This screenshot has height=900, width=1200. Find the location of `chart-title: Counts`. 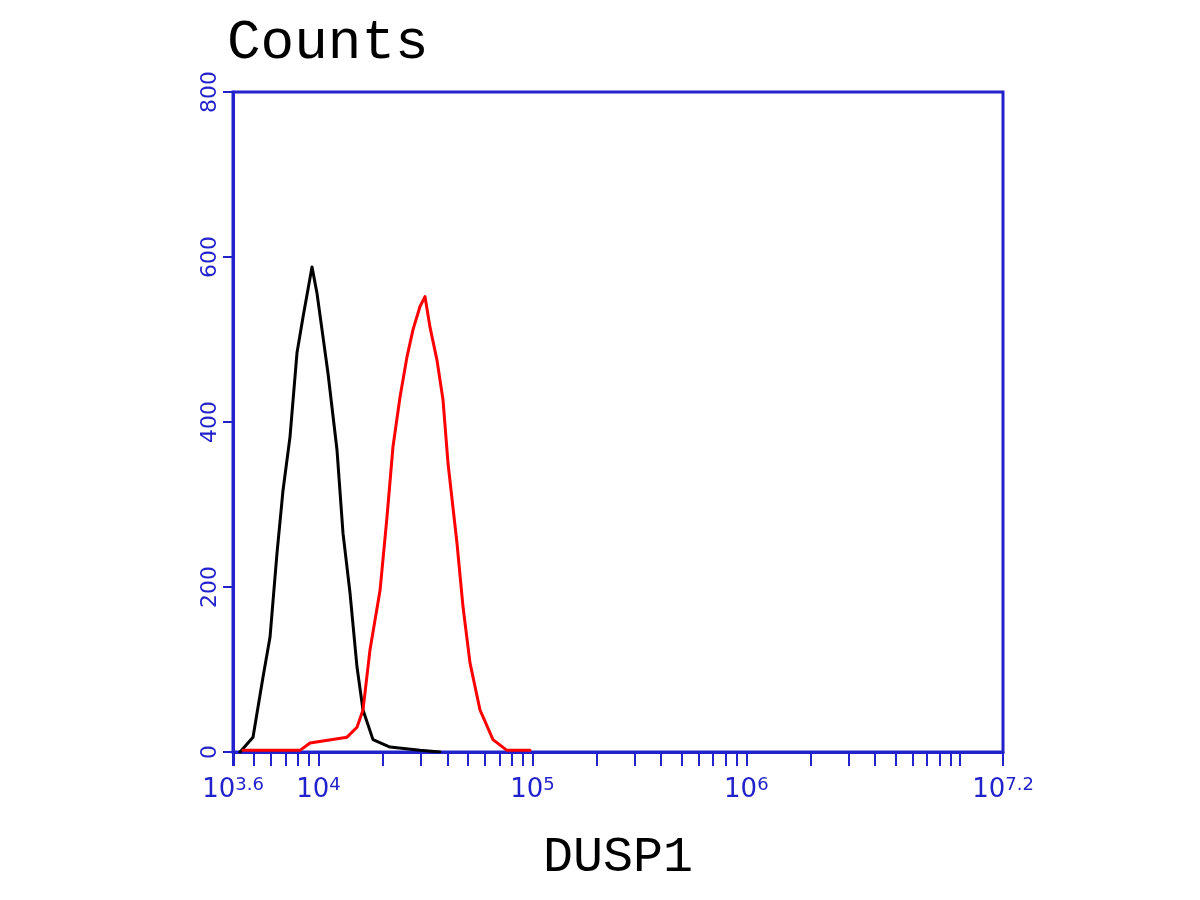

chart-title: Counts is located at coordinates (328, 43).